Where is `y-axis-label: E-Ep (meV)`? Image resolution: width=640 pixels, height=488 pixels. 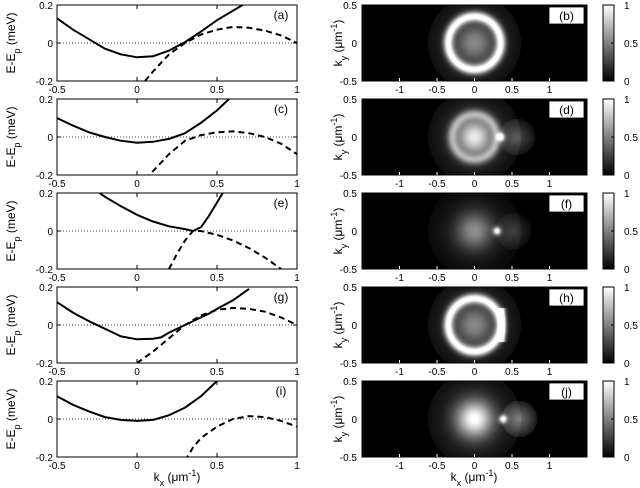 y-axis-label: E-Ep (meV) is located at coordinates (13, 230).